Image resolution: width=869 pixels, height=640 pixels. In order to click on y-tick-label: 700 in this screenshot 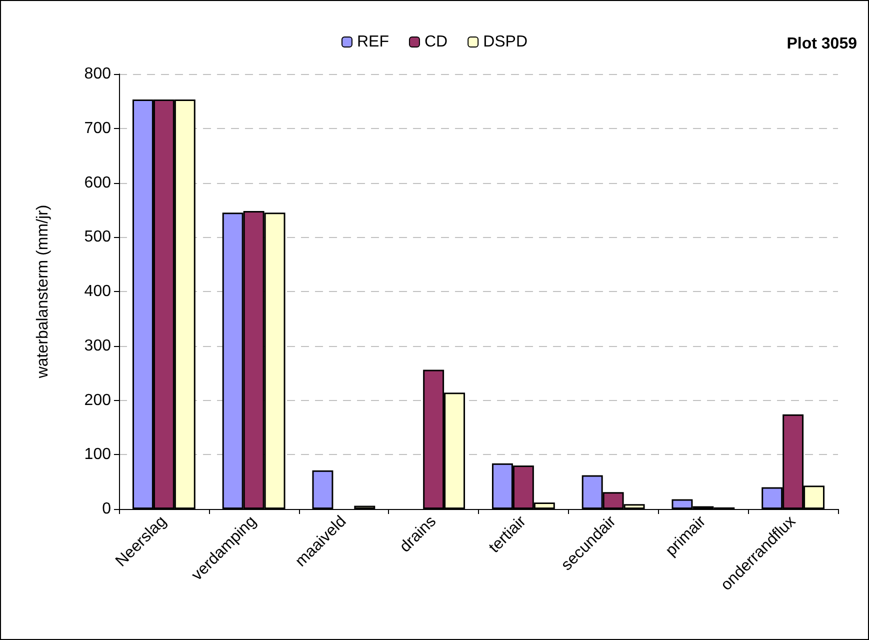, I will do `click(98, 128)`.